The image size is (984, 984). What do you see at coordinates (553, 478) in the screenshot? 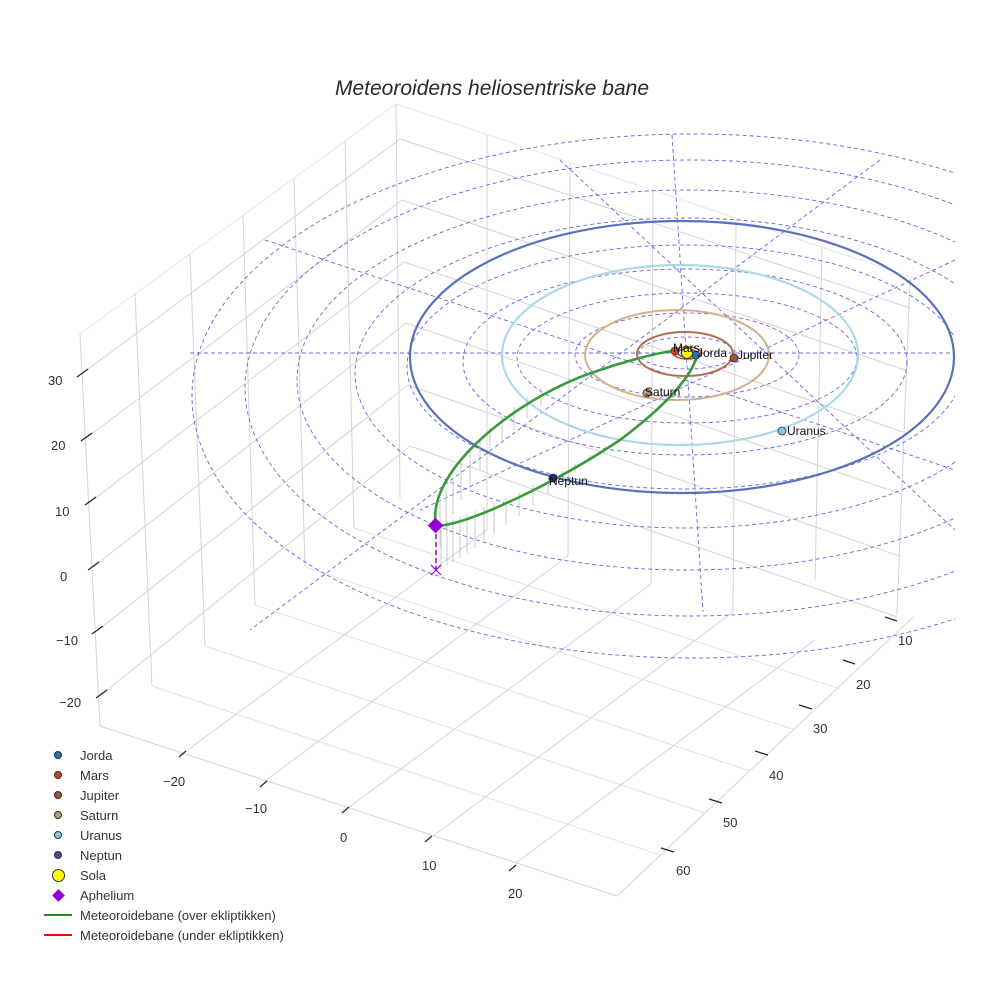
I see `neptun-marker` at bounding box center [553, 478].